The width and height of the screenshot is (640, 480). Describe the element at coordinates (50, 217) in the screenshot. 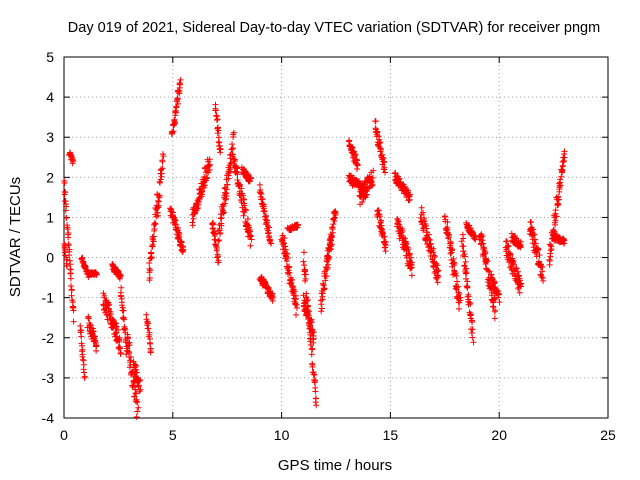

I see `y-tick-label: 1` at that location.